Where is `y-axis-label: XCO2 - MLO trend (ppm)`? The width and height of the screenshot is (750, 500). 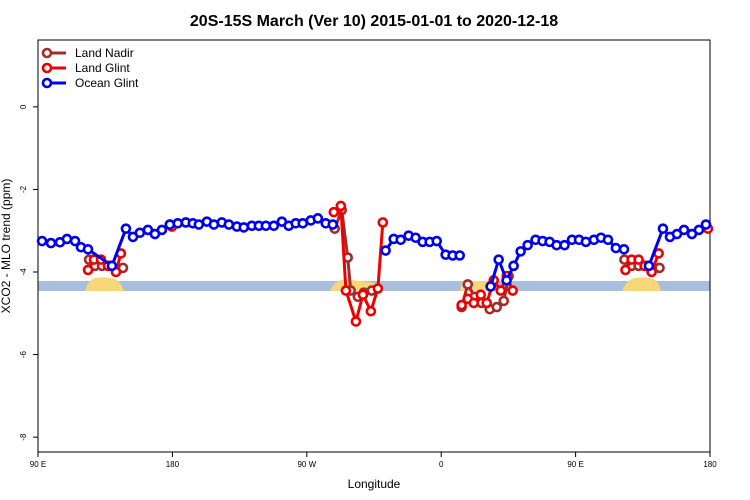
y-axis-label: XCO2 - MLO trend (ppm) is located at coordinates (6, 246).